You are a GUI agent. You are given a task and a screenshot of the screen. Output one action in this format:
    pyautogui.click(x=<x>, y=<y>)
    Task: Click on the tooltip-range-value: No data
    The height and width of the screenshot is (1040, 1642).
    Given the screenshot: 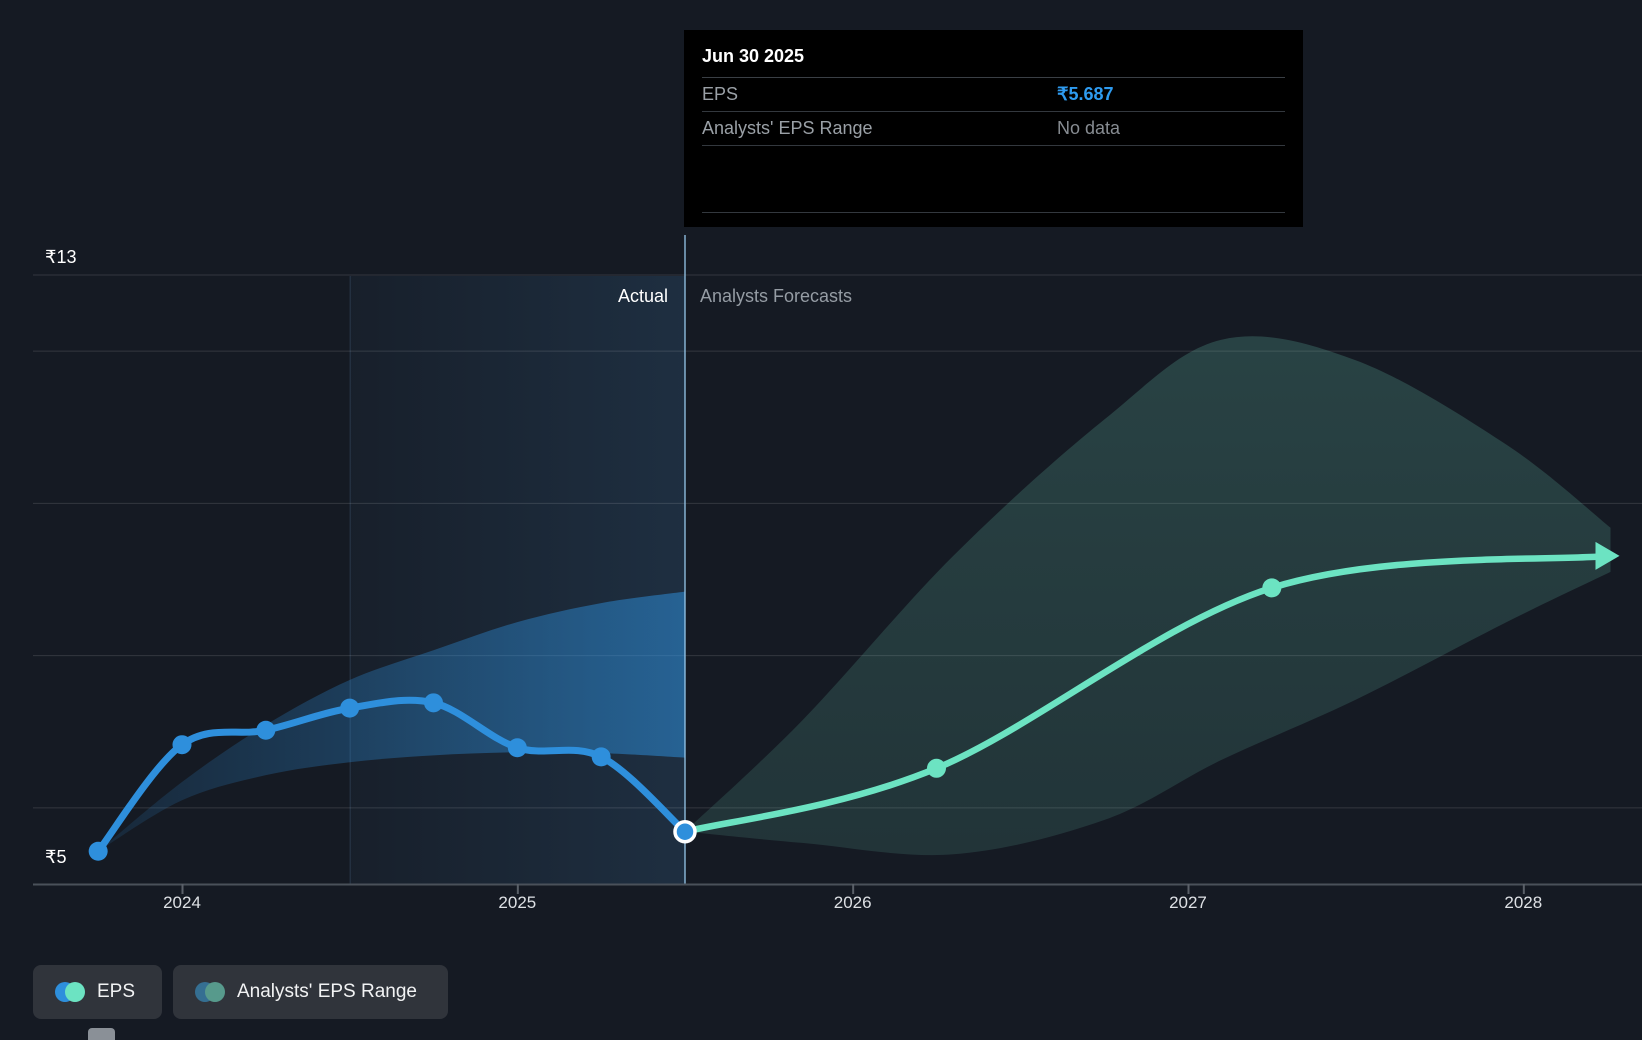 What is the action you would take?
    pyautogui.click(x=1089, y=128)
    